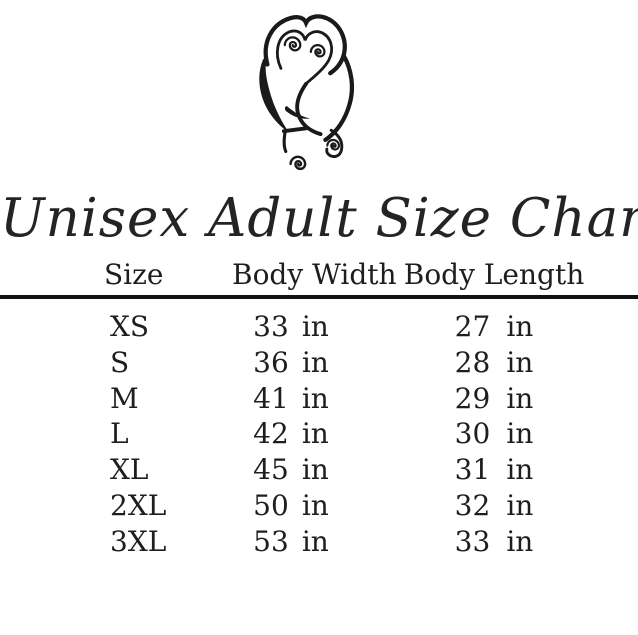 The width and height of the screenshot is (638, 635). I want to click on column-header-body-length: Body Length, so click(494, 274).